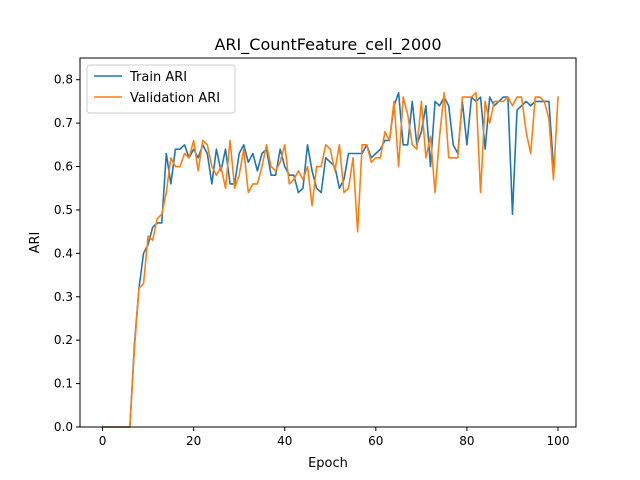  I want to click on legend-box, so click(161, 89).